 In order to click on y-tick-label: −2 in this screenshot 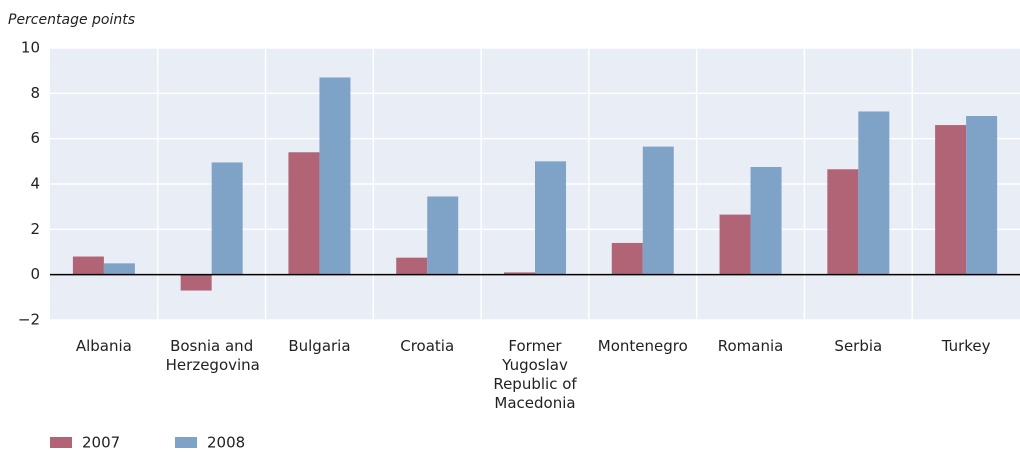, I will do `click(29, 320)`.